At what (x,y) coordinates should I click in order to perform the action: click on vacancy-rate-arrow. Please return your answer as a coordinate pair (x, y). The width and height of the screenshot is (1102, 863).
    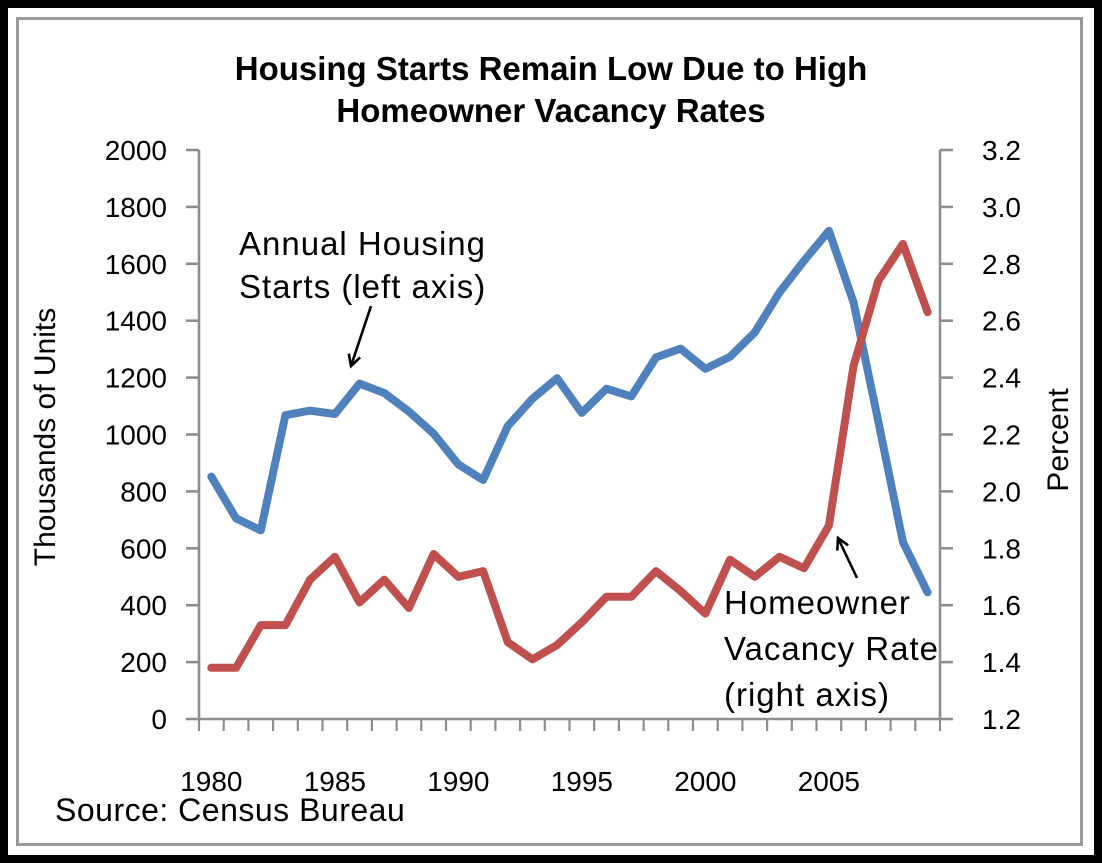
    Looking at the image, I should click on (847, 557).